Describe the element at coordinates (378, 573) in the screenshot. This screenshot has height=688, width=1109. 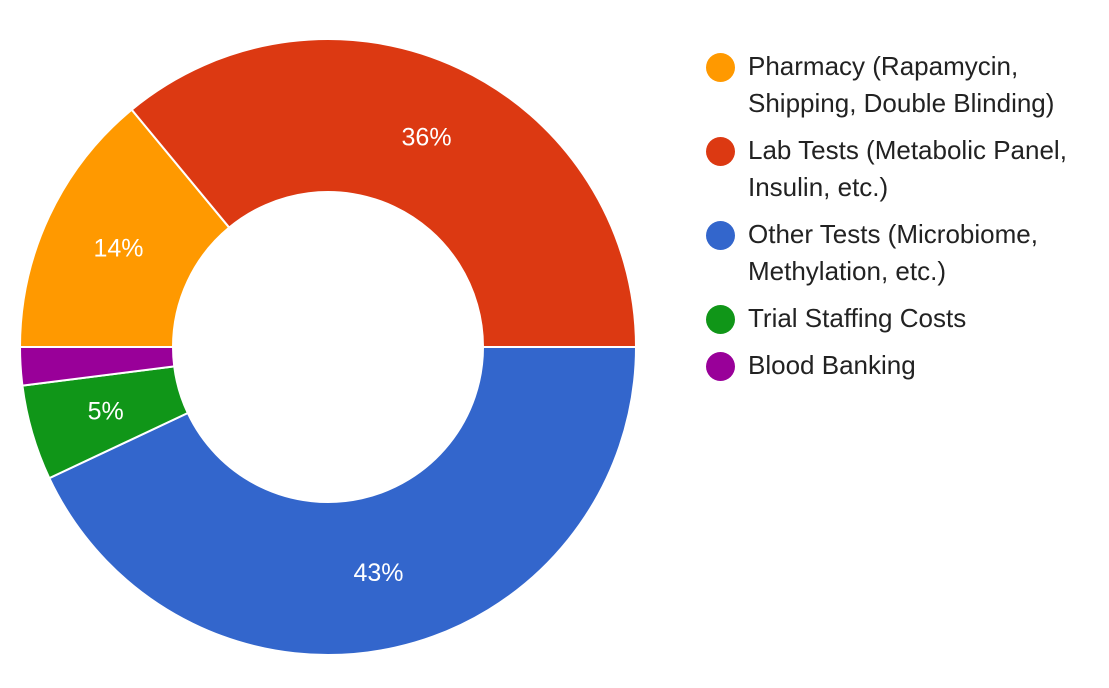
I see `slice-label-2: 43%` at that location.